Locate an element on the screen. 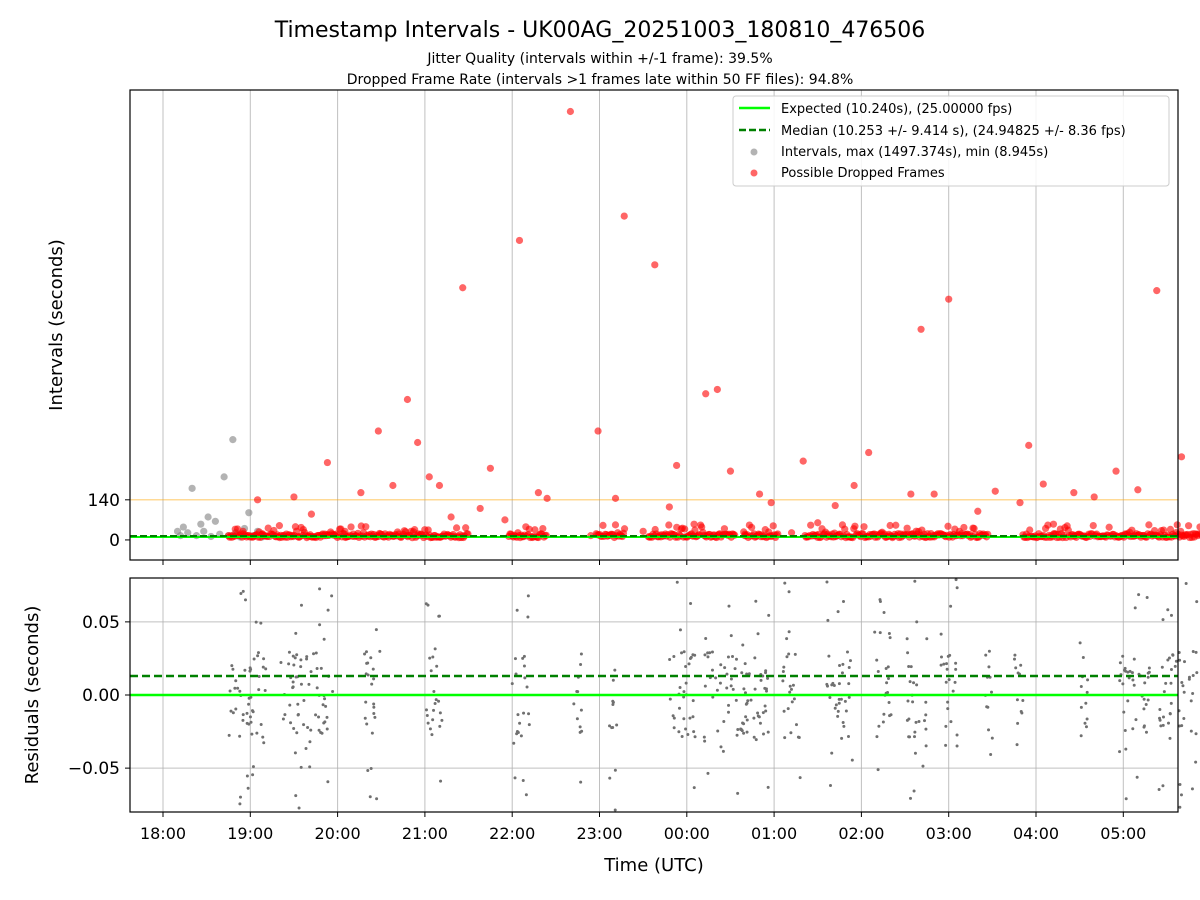 This screenshot has width=1200, height=900. x-tick-label: 20:00 is located at coordinates (338, 833).